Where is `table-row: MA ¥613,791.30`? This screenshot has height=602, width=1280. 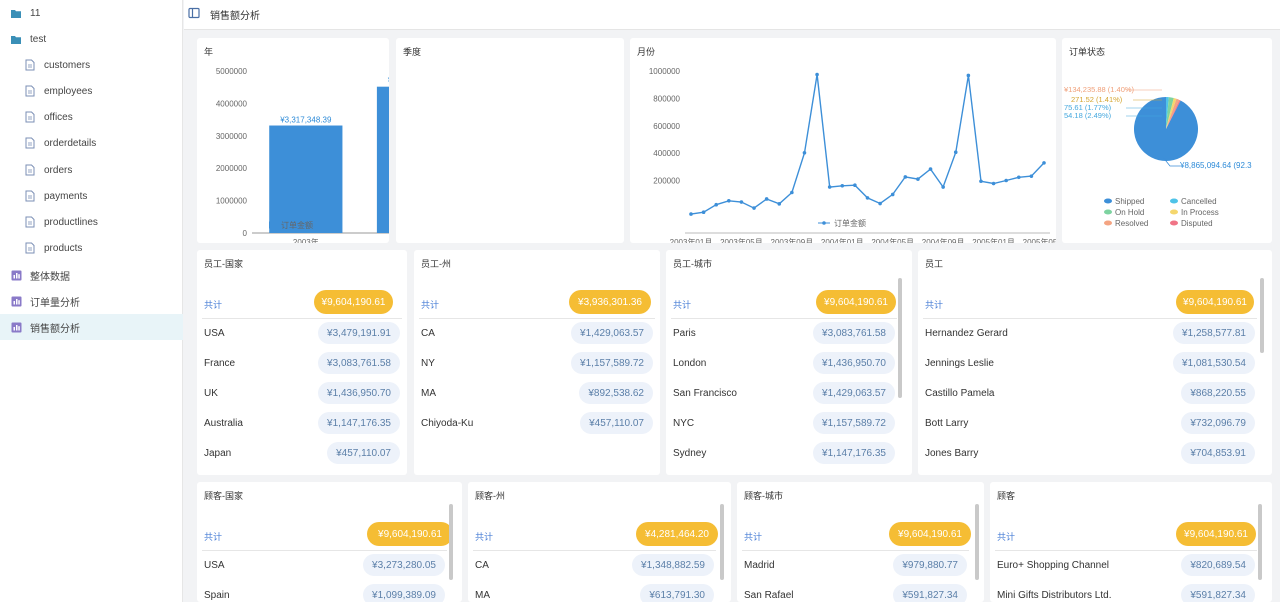
table-row: MA ¥613,791.30 is located at coordinates (594, 592).